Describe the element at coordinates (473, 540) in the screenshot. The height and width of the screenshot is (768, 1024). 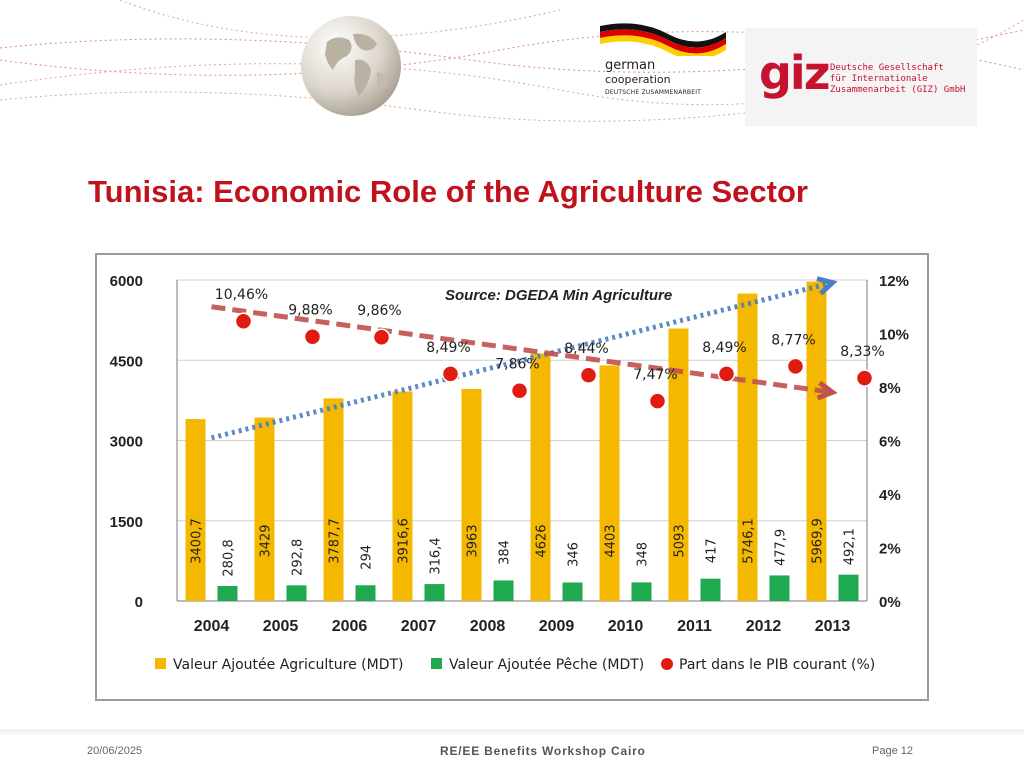
I see `bar-agriculture-label: 3963` at that location.